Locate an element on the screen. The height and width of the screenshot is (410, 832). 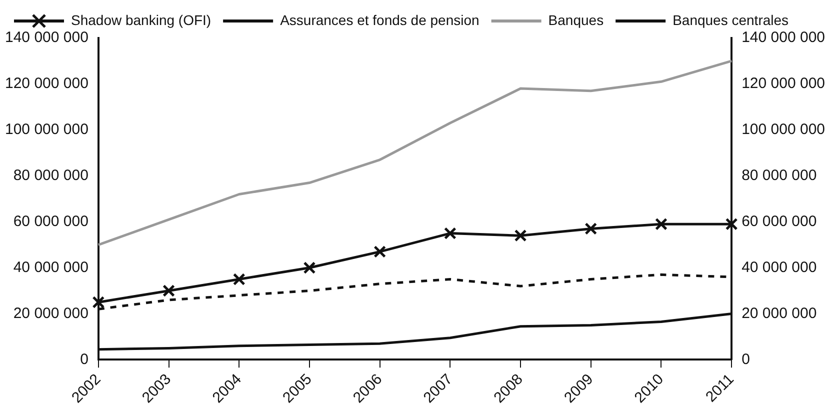
y2-tick-label: 40 000 000 is located at coordinates (779, 267).